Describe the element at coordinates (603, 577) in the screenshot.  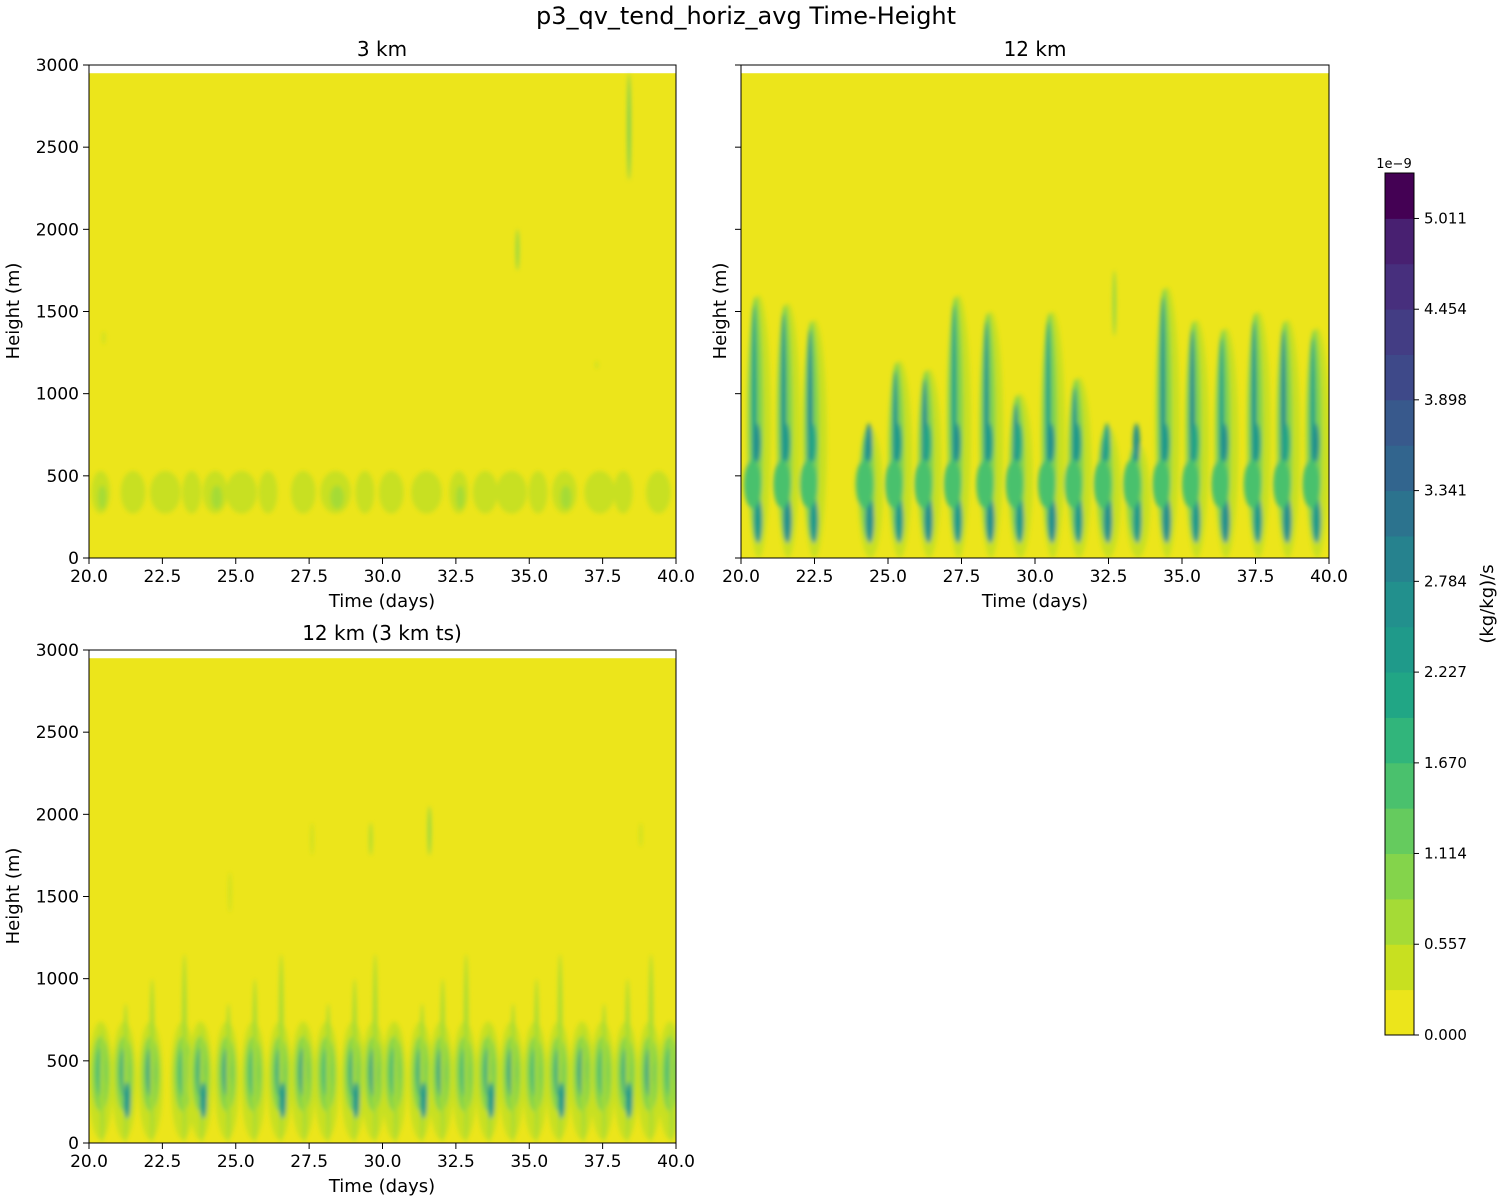
I see `x-tick-label: 37.5` at that location.